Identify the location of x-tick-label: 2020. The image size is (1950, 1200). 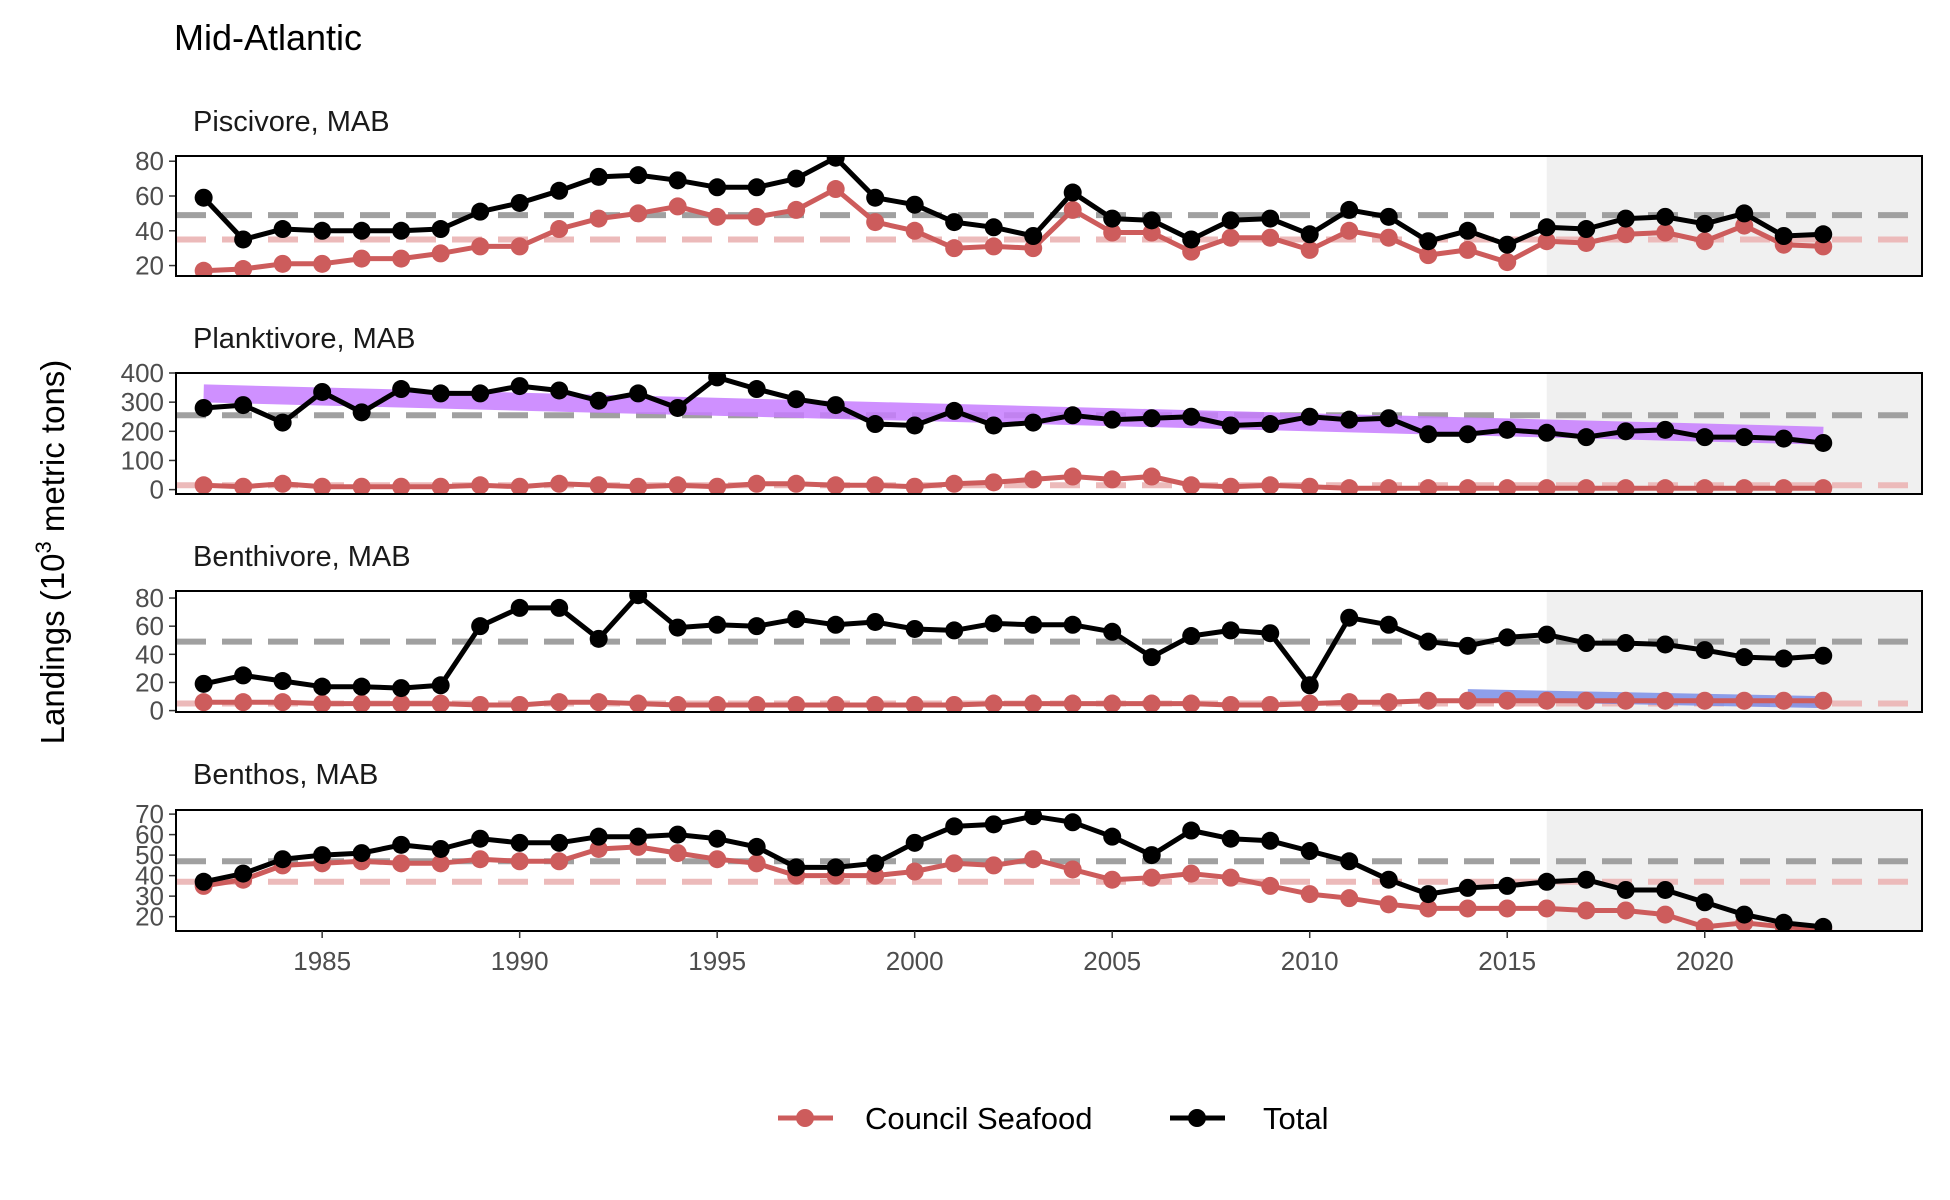
(1705, 961).